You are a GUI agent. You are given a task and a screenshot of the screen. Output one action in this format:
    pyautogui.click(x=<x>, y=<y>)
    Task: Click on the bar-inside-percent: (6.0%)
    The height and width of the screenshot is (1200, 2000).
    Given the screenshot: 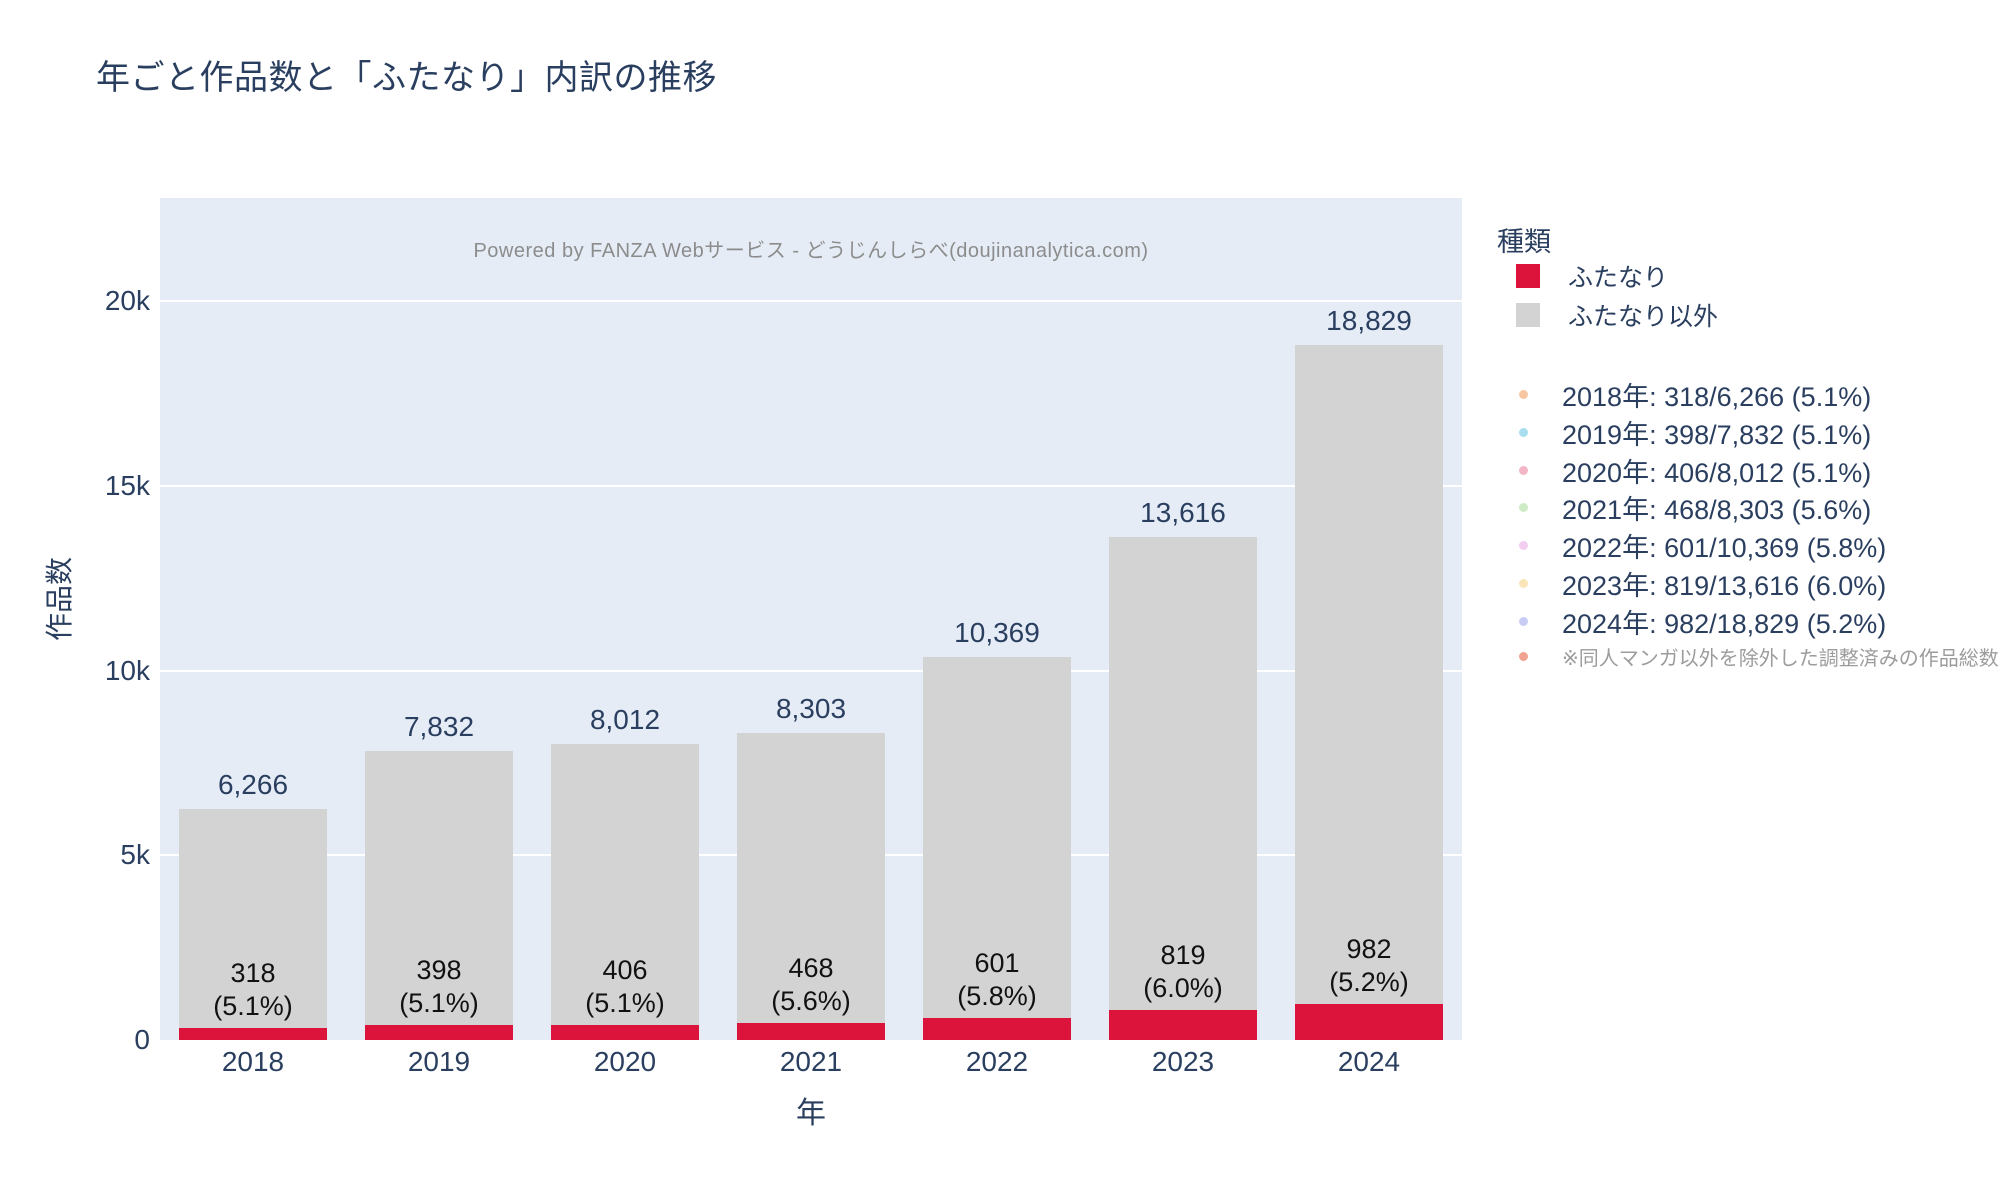 What is the action you would take?
    pyautogui.click(x=1183, y=987)
    